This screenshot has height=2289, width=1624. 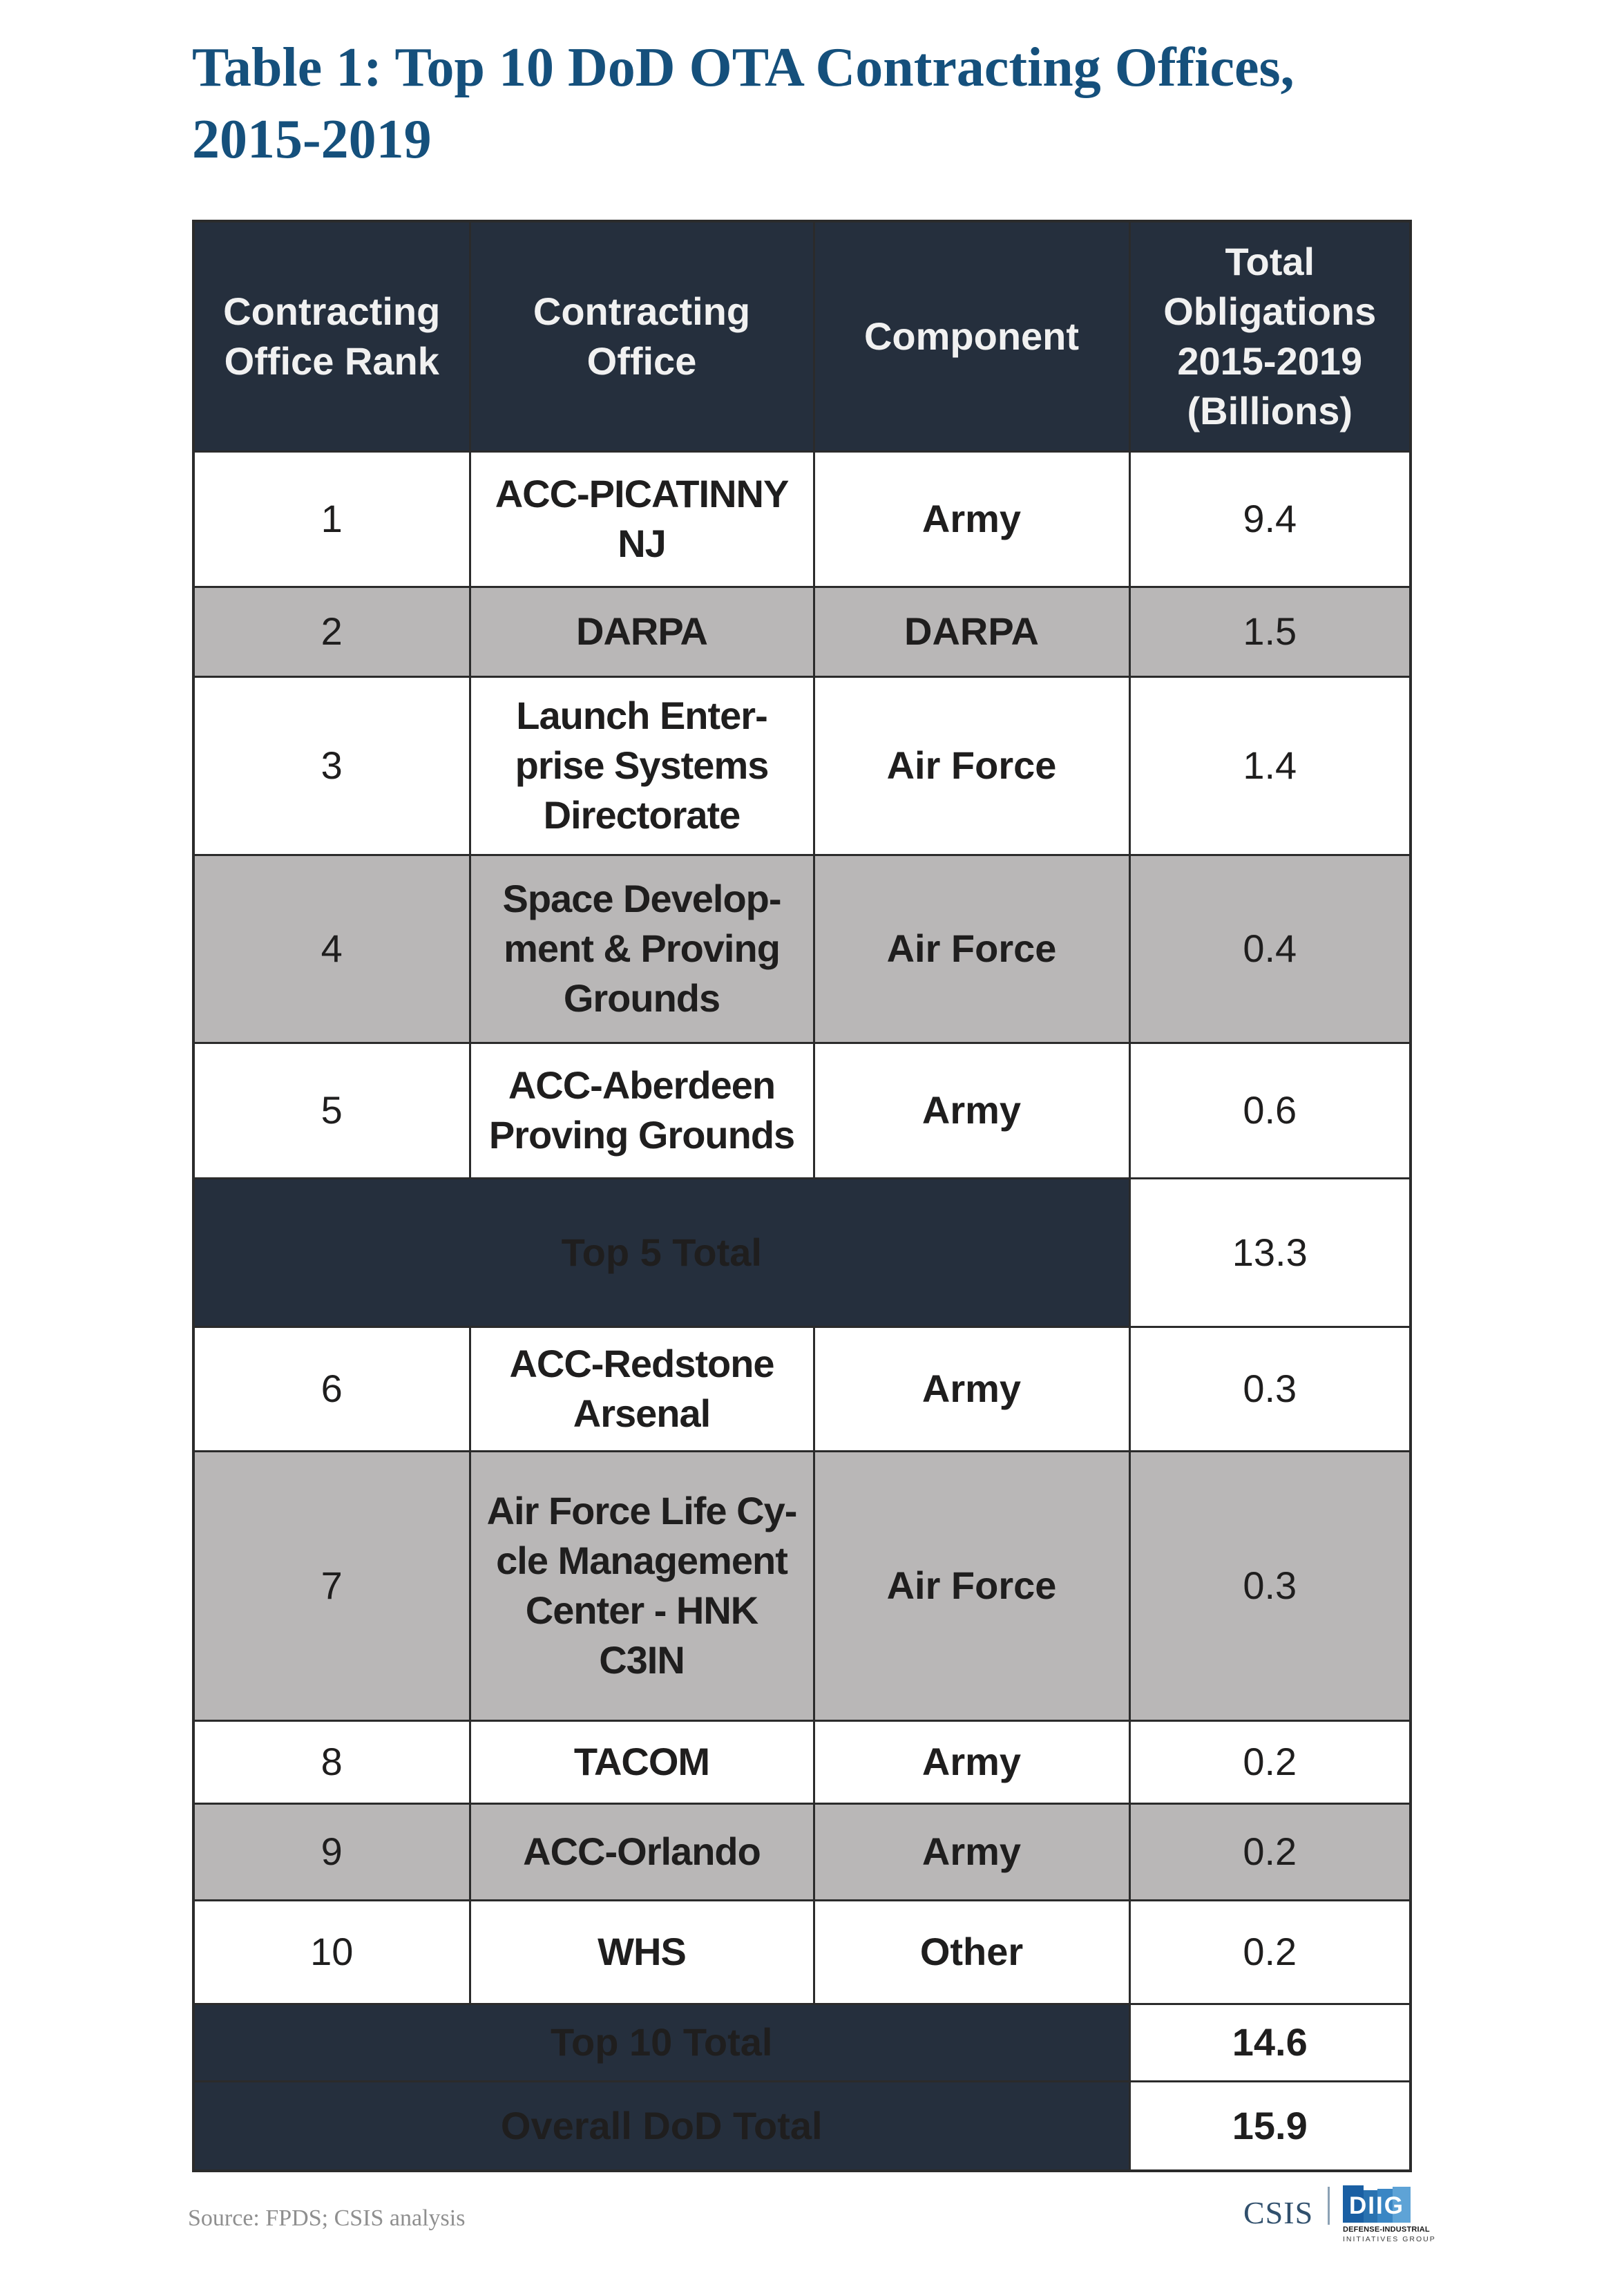 I want to click on office-cell: ACC-PICATINNY NJ, so click(x=641, y=519).